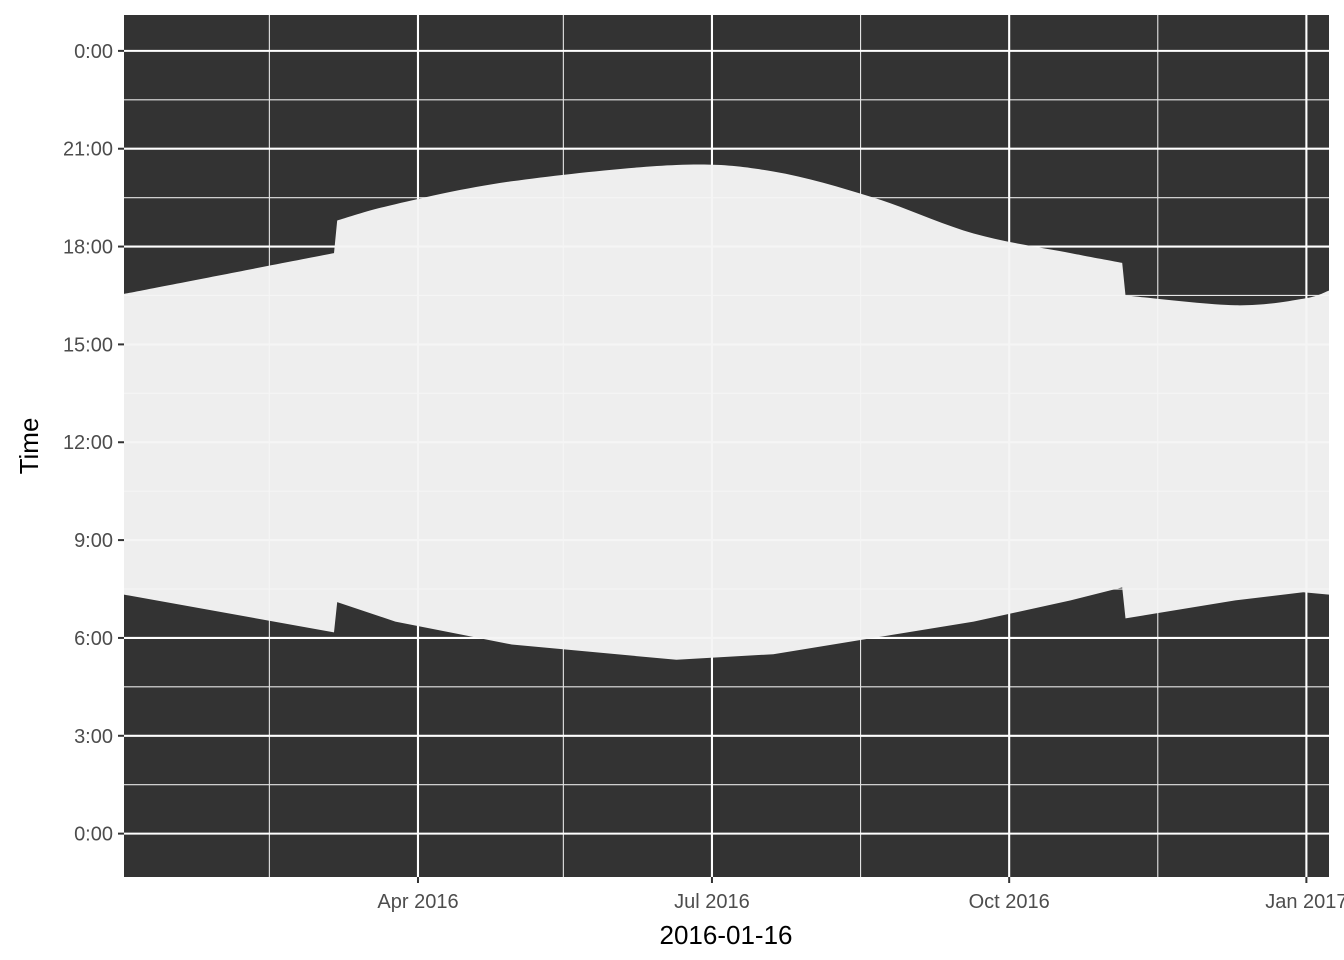 The height and width of the screenshot is (960, 1344). I want to click on y-tick-label-5: 15:00, so click(88, 345).